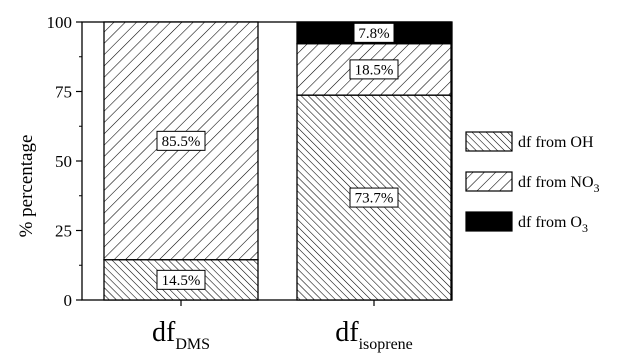 Image resolution: width=626 pixels, height=357 pixels. I want to click on x-category-label: dfisoprene, so click(374, 335).